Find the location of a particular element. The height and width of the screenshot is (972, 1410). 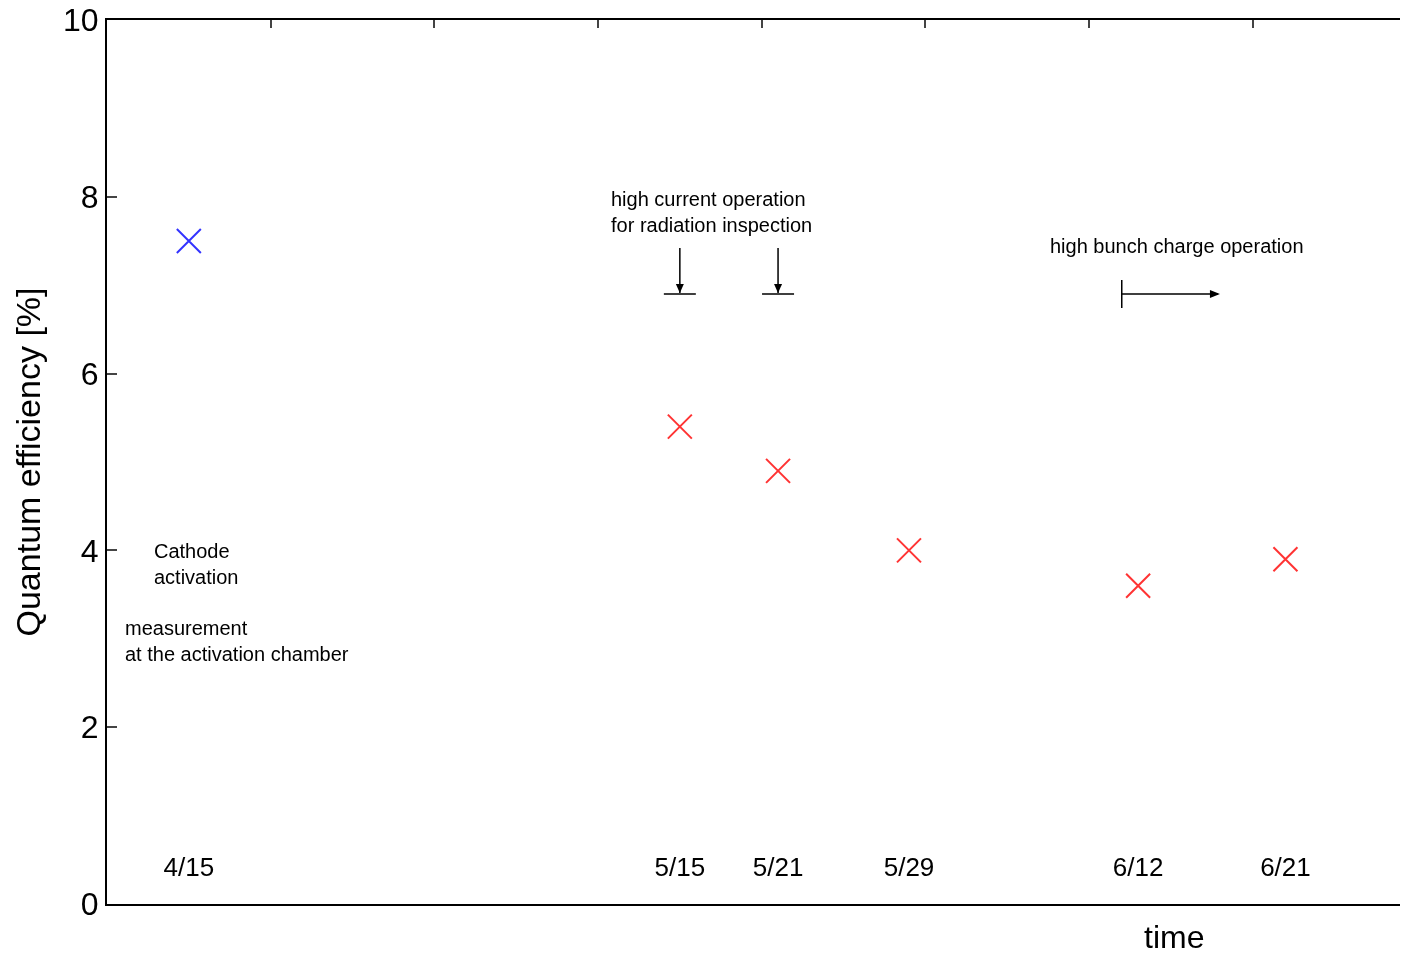

x-tick-label: 5/21 is located at coordinates (778, 867).